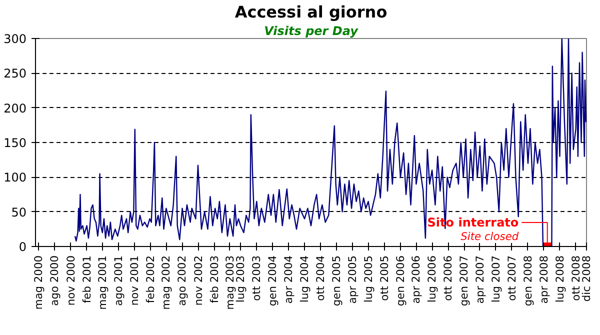  Describe the element at coordinates (118, 280) in the screenshot. I see `x-tick-label: ago 2001` at that location.